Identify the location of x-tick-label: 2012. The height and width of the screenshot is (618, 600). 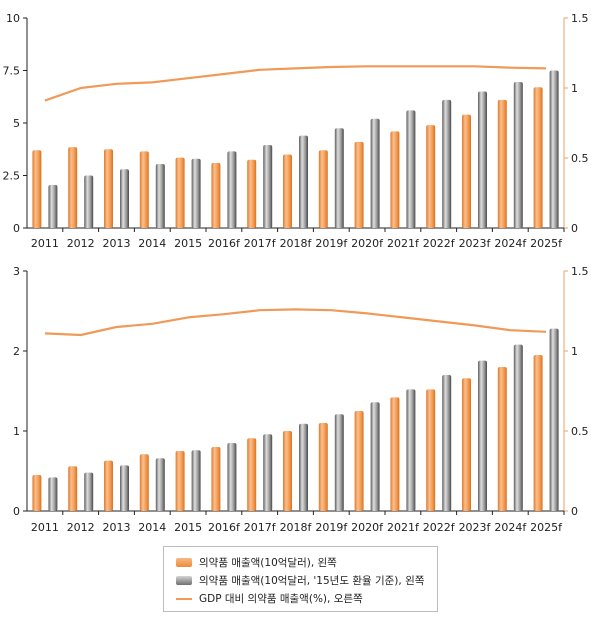
(81, 243).